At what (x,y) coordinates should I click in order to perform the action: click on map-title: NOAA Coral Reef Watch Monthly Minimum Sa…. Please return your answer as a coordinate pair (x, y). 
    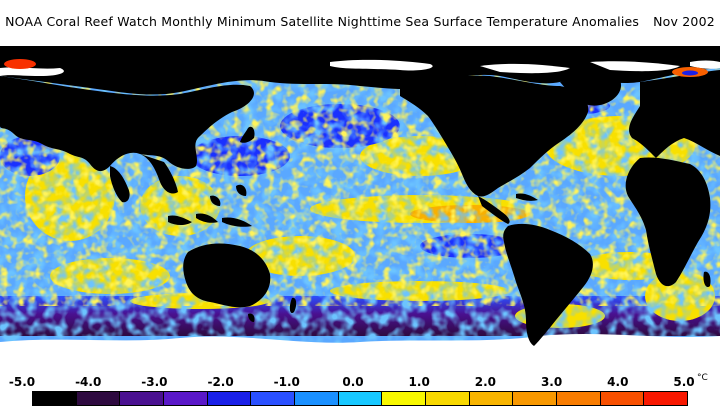
    Looking at the image, I should click on (360, 21).